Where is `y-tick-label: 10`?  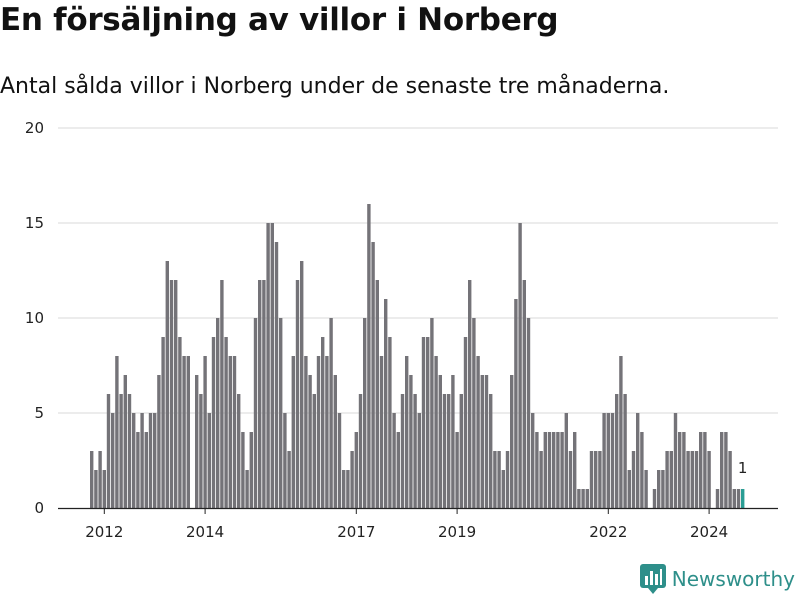
y-tick-label: 10 is located at coordinates (34, 318).